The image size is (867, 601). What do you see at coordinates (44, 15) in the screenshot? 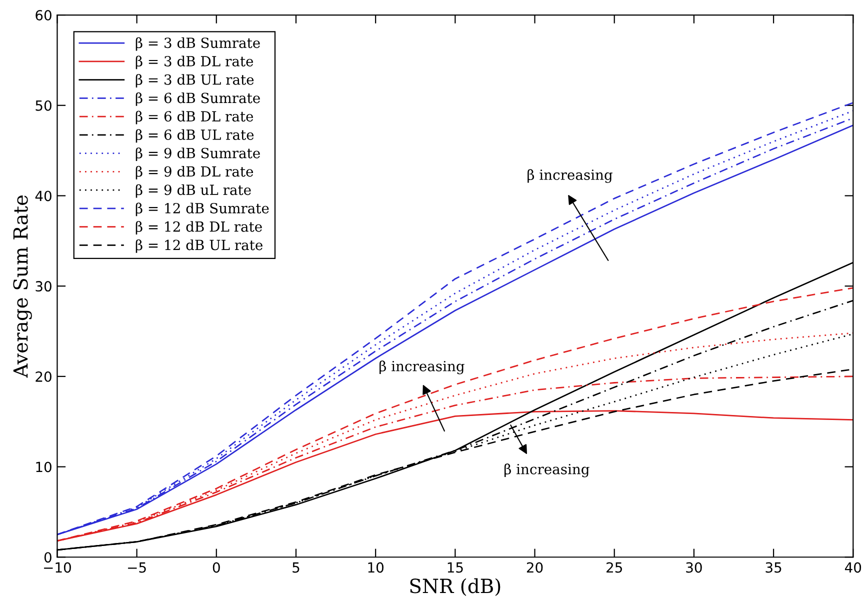
I see `y-tick-label: 60` at bounding box center [44, 15].